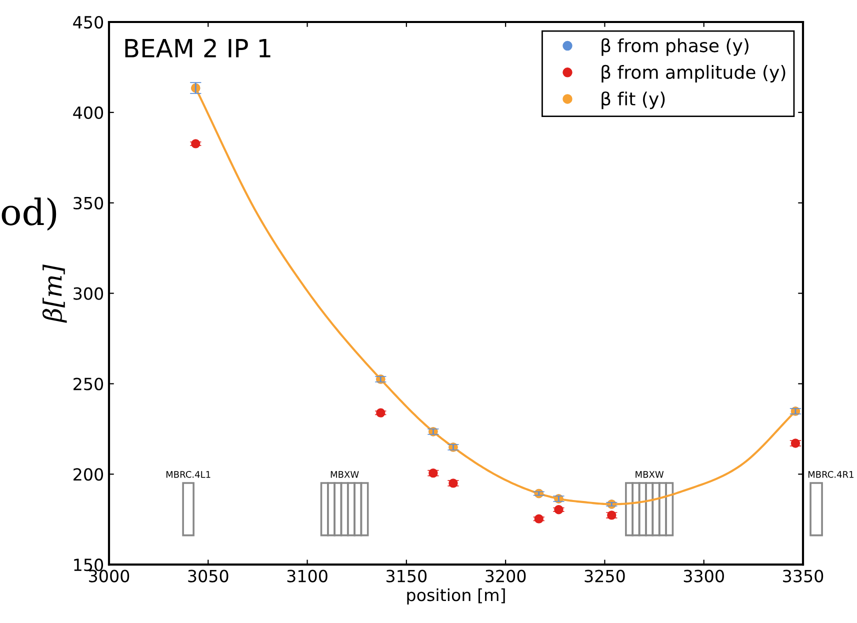 This screenshot has width=857, height=623. Describe the element at coordinates (831, 474) in the screenshot. I see `text: MBRC.4R1` at that location.